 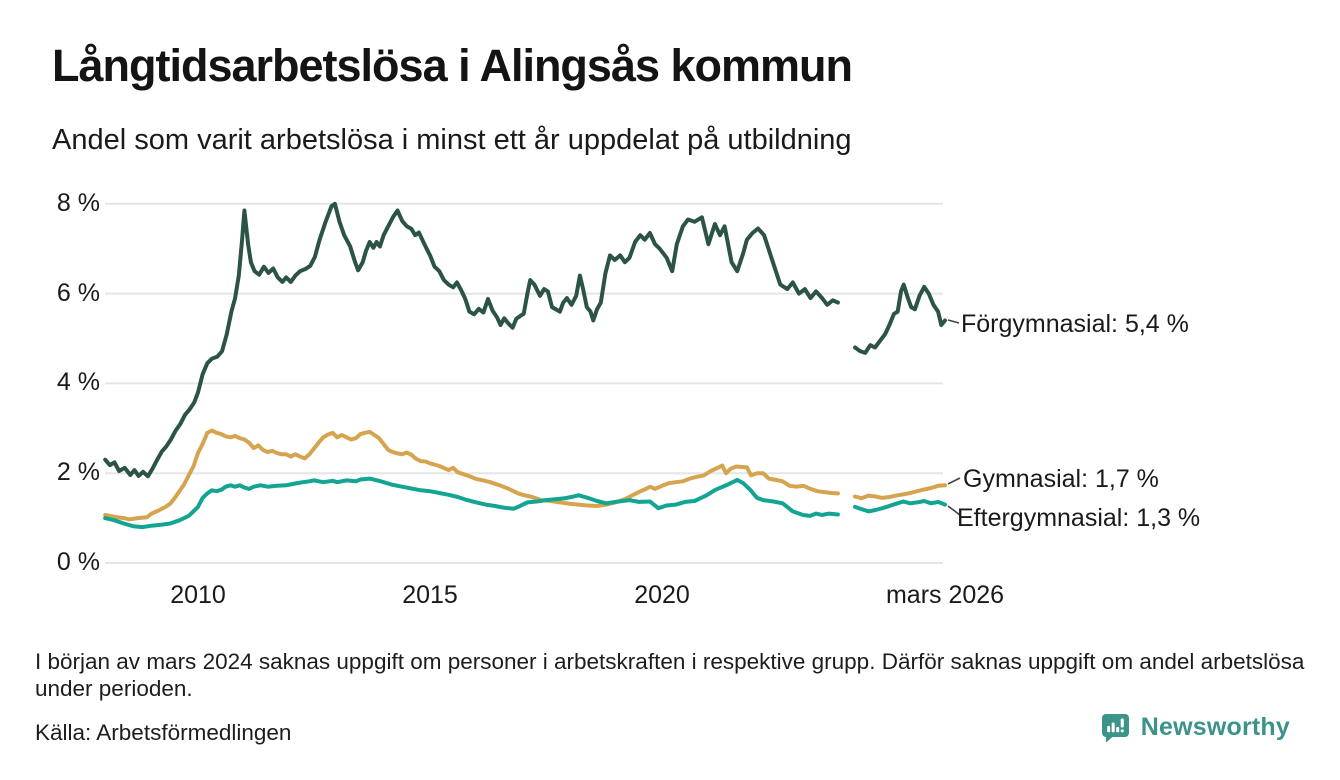 What do you see at coordinates (78, 292) in the screenshot?
I see `y-axis-tick-label: 6 %` at bounding box center [78, 292].